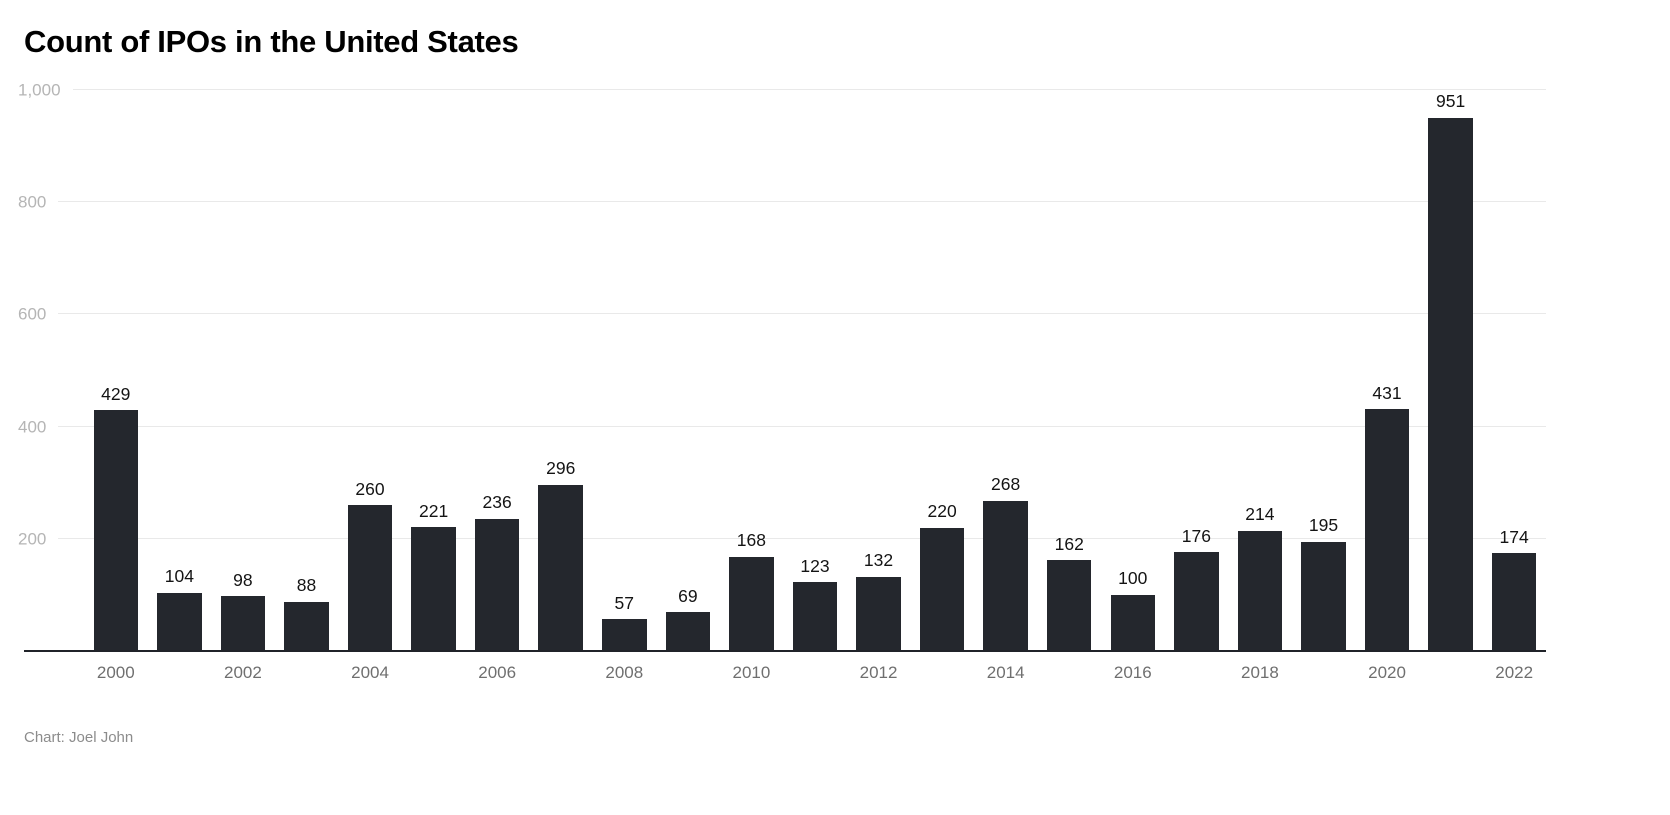  I want to click on bar-column: 176, so click(1197, 370).